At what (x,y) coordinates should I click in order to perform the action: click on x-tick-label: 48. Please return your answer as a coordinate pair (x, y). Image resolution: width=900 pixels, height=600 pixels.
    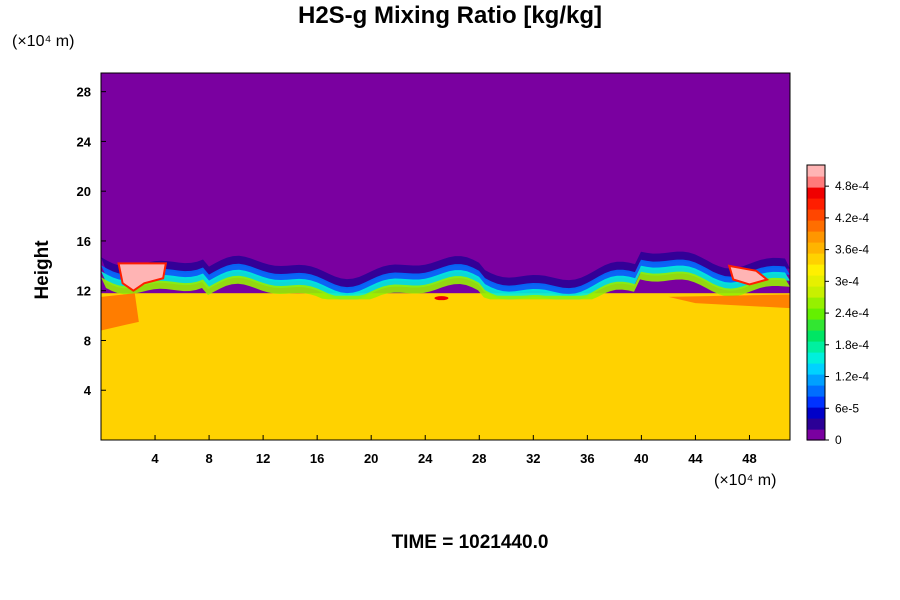
    Looking at the image, I should click on (749, 458).